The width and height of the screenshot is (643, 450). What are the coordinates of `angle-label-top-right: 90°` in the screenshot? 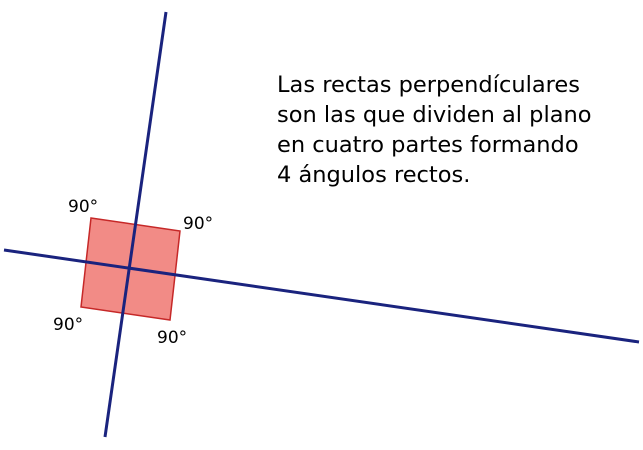 It's located at (198, 224).